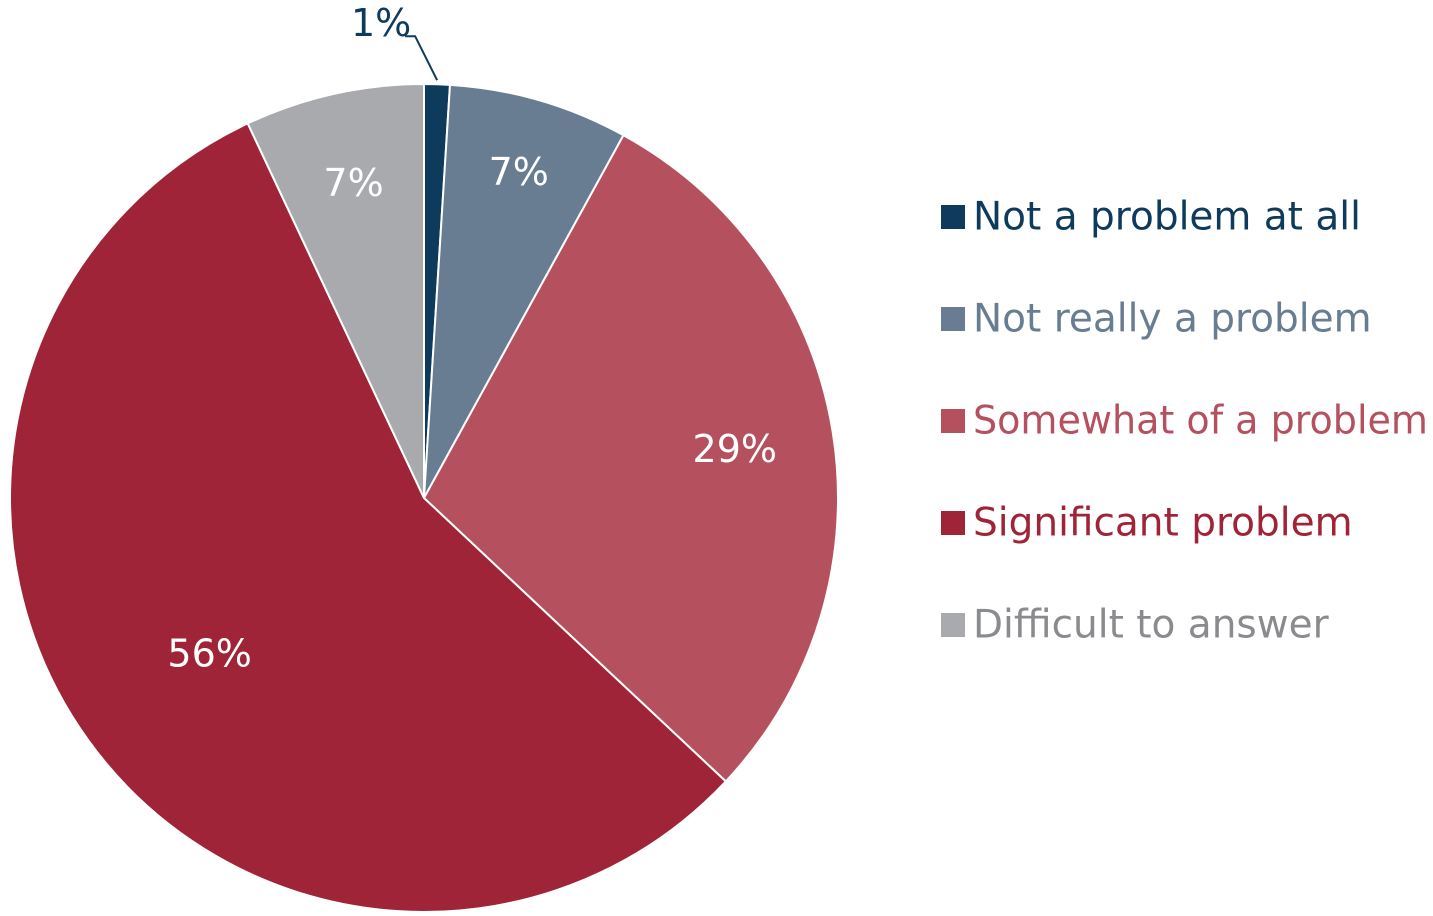 Image resolution: width=1433 pixels, height=916 pixels. What do you see at coordinates (353, 183) in the screenshot?
I see `data-label-difficult-to-answer: 7%` at bounding box center [353, 183].